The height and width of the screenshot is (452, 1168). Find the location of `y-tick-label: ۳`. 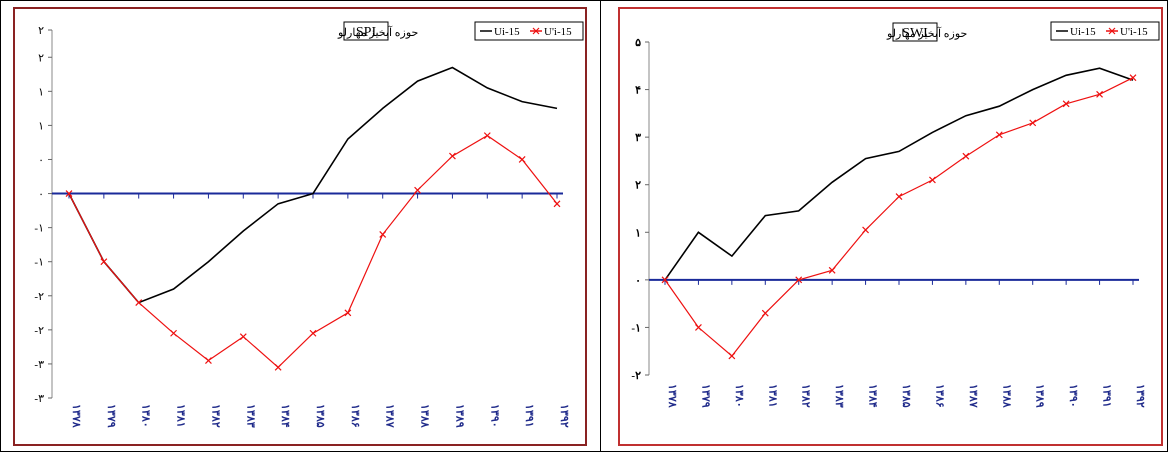

y-tick-label: ۳ is located at coordinates (638, 138).